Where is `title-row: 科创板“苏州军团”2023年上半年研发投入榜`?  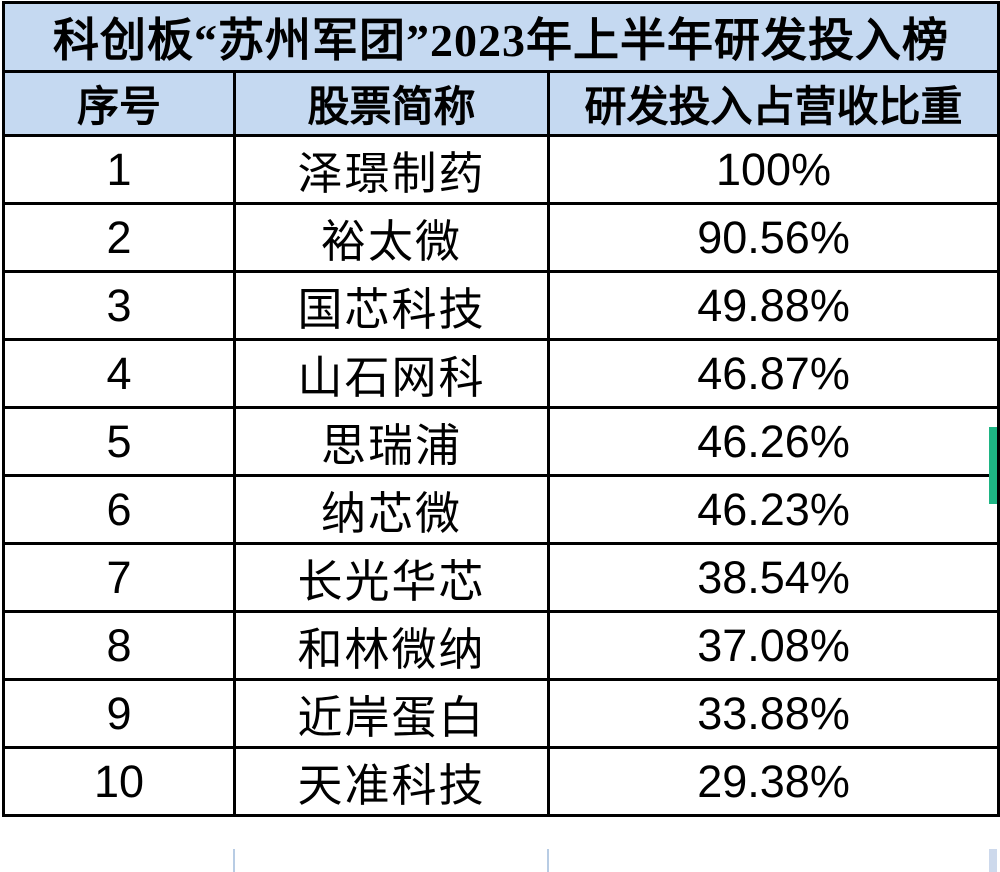 title-row: 科创板“苏州军团”2023年上半年研发投入榜 is located at coordinates (500, 37).